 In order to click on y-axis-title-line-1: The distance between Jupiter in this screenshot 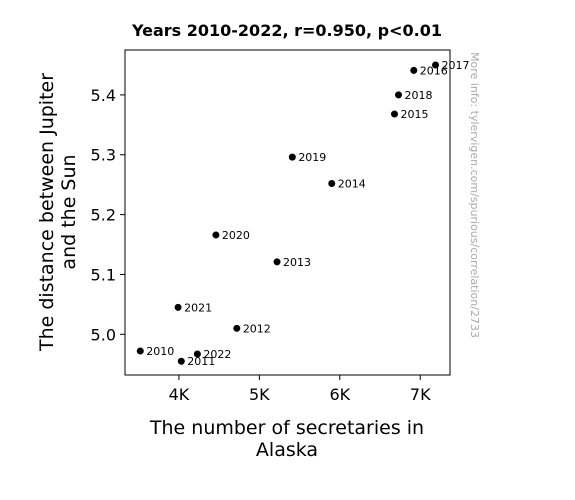, I will do `click(47, 212)`.